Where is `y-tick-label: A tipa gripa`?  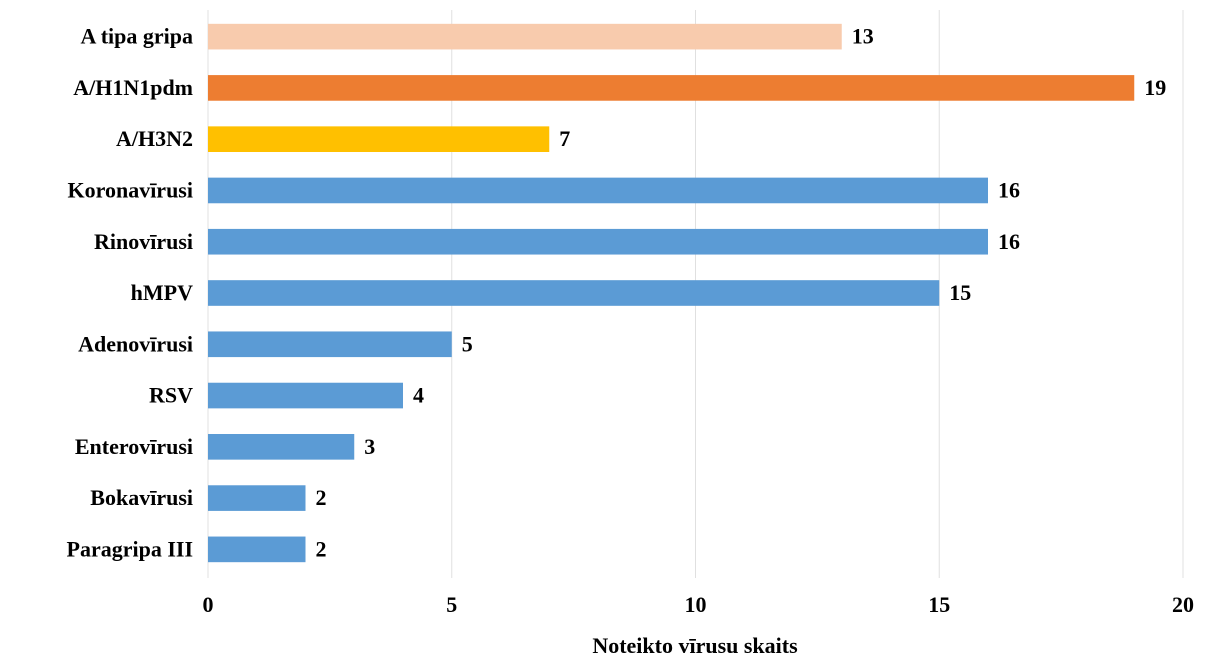
y-tick-label: A tipa gripa is located at coordinates (137, 36).